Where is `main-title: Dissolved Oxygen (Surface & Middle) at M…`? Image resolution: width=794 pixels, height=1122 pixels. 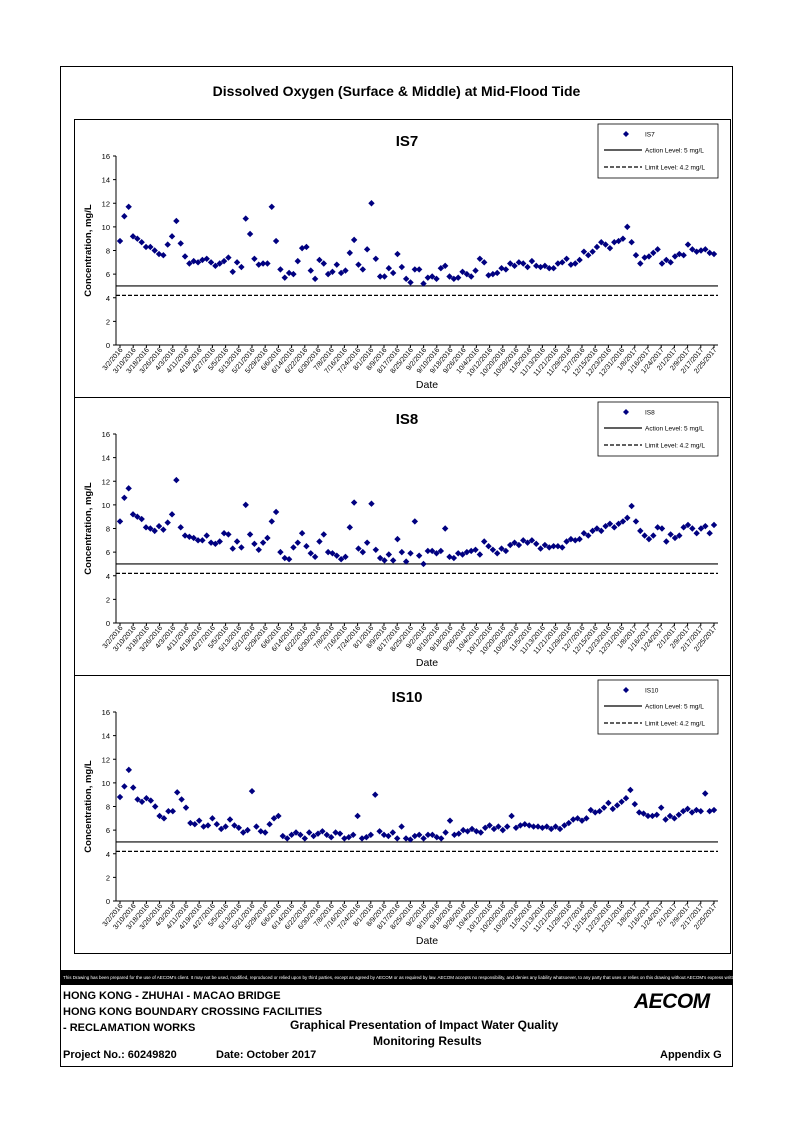 main-title: Dissolved Oxygen (Surface & Middle) at M… is located at coordinates (396, 91).